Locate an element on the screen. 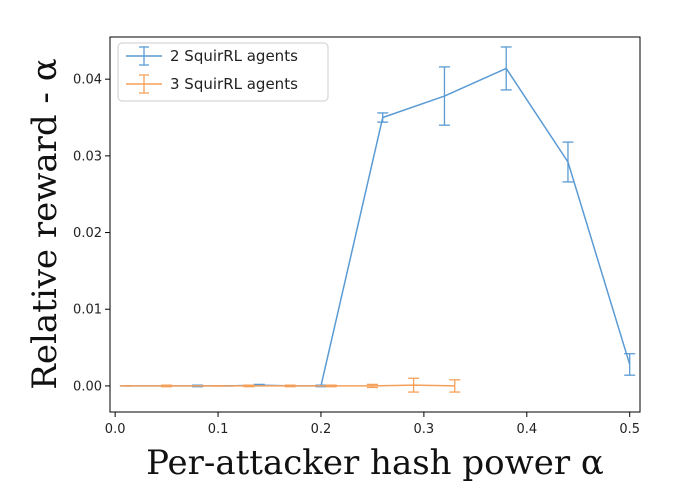 This screenshot has height=500, width=687. x-tick-label: 0.0 is located at coordinates (115, 429).